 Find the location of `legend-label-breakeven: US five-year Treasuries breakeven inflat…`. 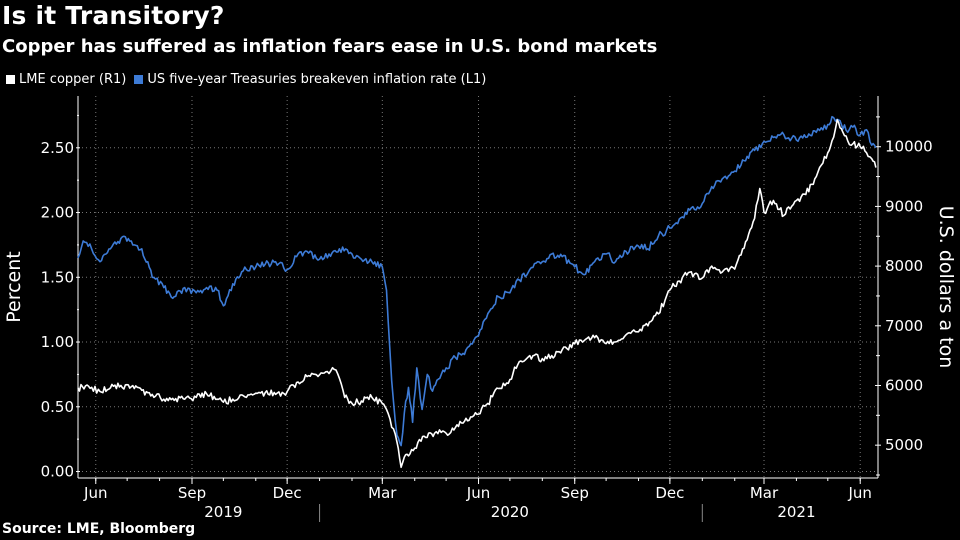

legend-label-breakeven: US five-year Treasuries breakeven inflat… is located at coordinates (317, 79).